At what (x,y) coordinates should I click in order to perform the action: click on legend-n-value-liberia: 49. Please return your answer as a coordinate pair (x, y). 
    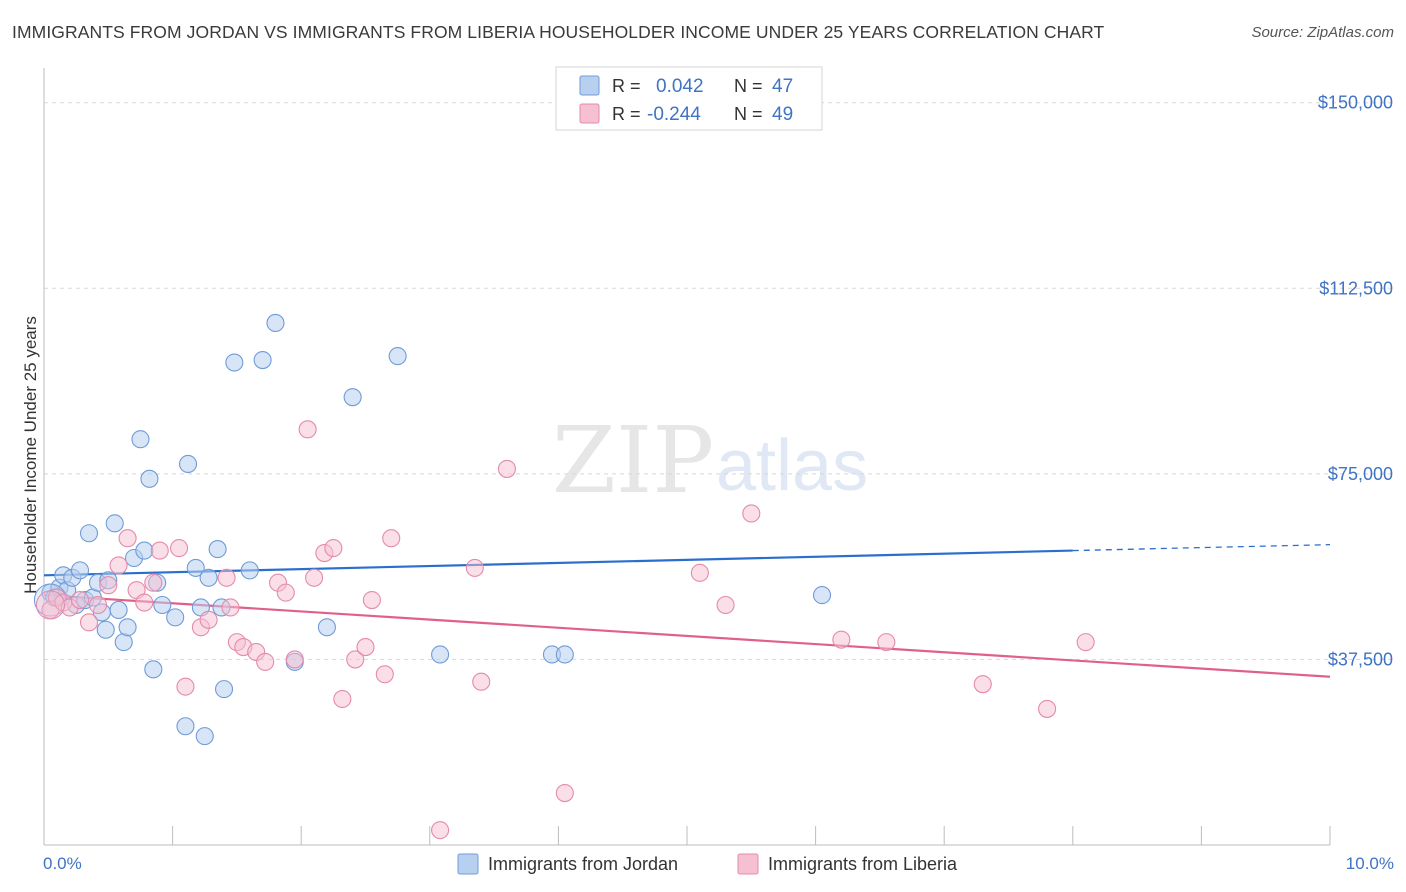
    Looking at the image, I should click on (782, 114).